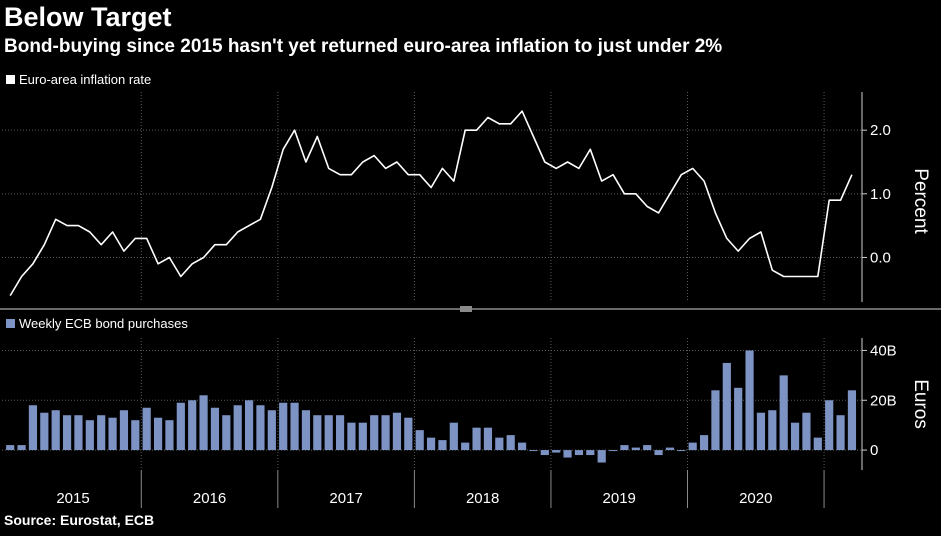  I want to click on legend-bond-purchases: Weekly ECB bond purchases, so click(97, 323).